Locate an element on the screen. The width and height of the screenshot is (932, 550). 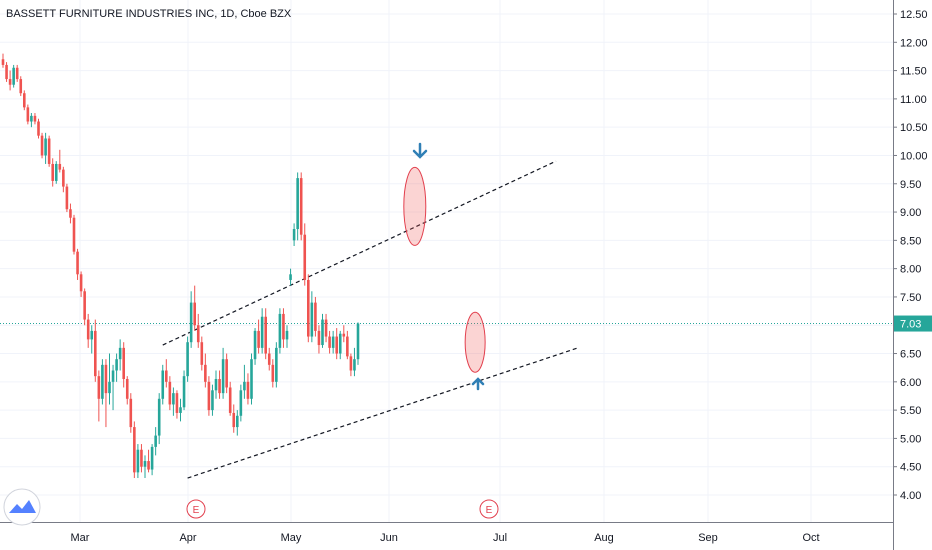
x-tick-label: Aug is located at coordinates (604, 538).